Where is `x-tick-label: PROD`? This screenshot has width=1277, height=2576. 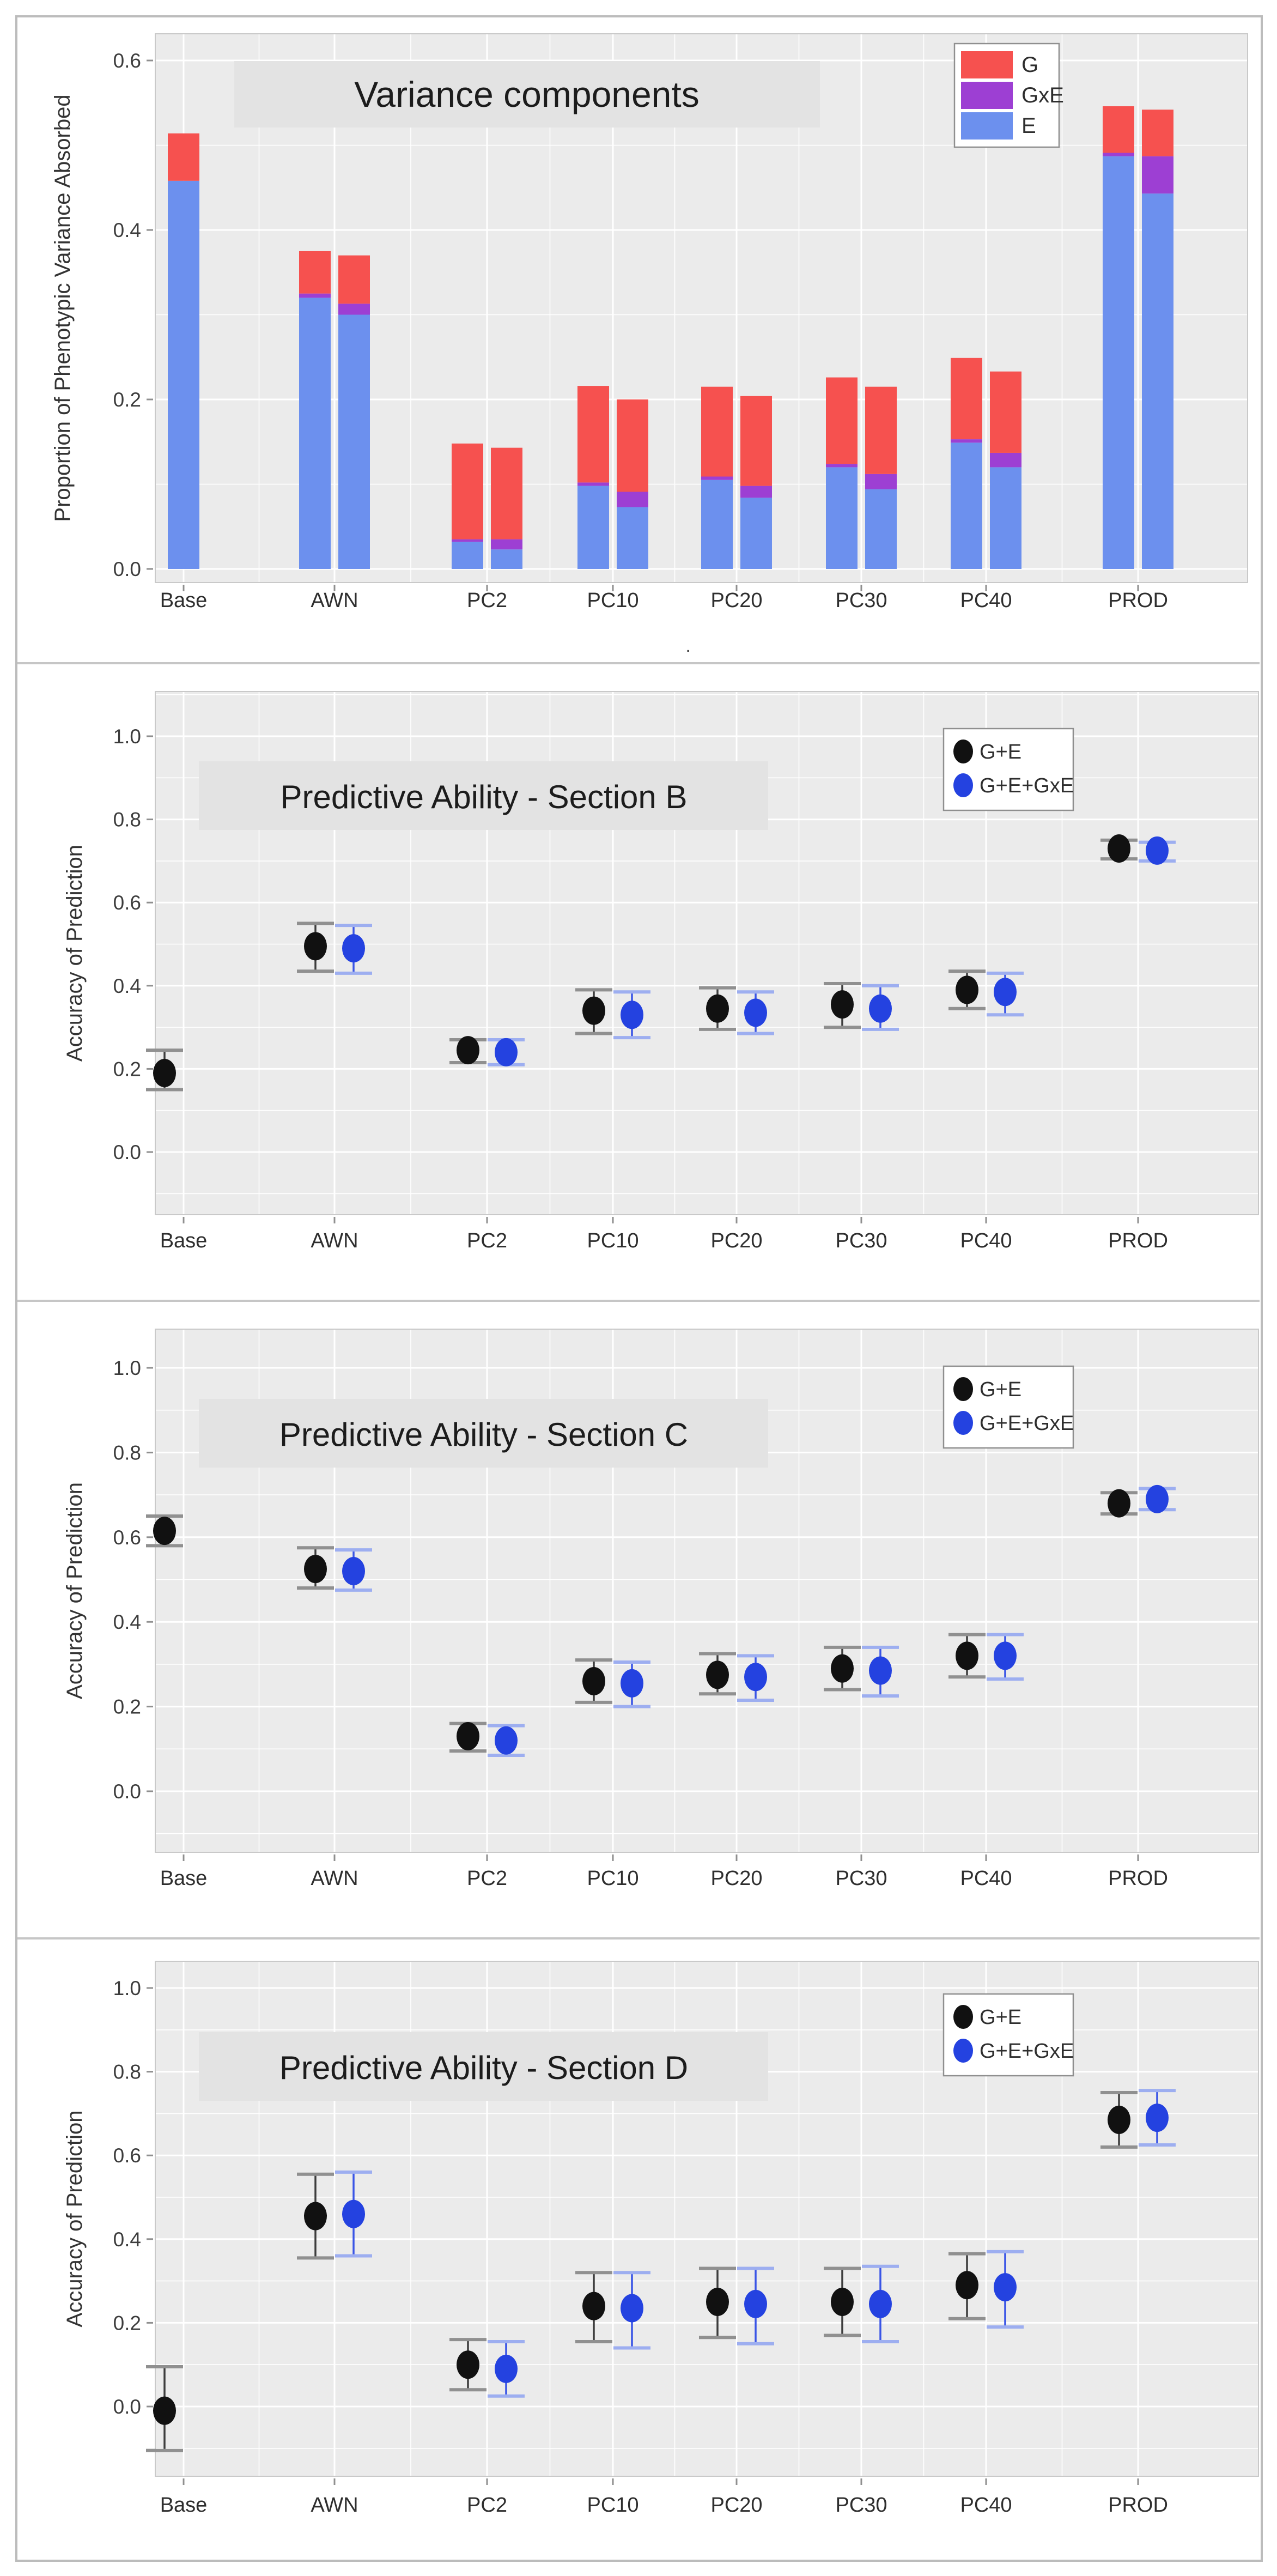
x-tick-label: PROD is located at coordinates (1138, 1879).